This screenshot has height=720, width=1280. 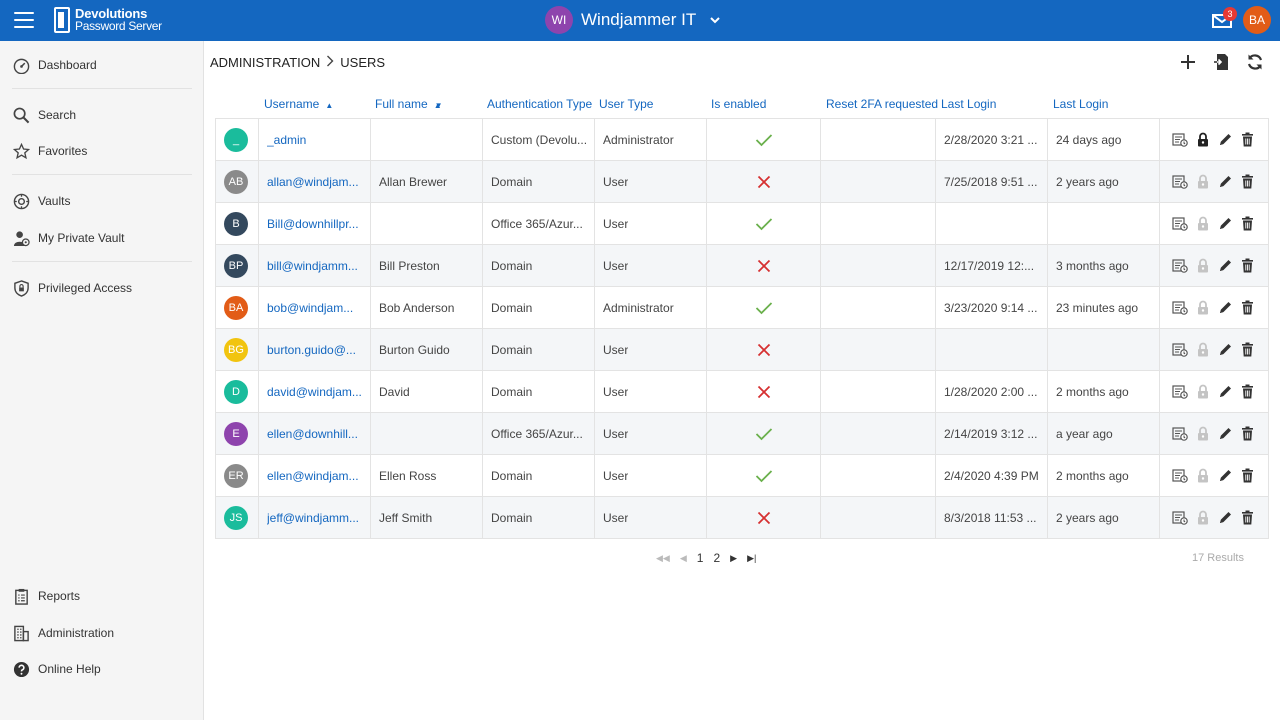 What do you see at coordinates (540, 104) in the screenshot?
I see `column-header-authentication-type: Authentication Type` at bounding box center [540, 104].